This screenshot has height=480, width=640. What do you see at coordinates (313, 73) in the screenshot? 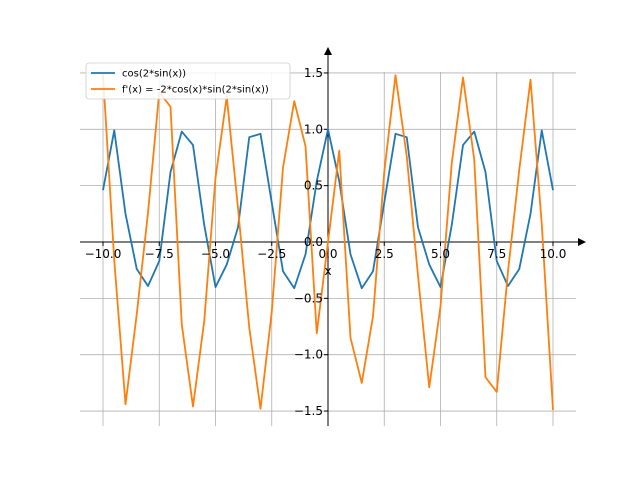
I see `y-tick-label-6: 1.5` at bounding box center [313, 73].